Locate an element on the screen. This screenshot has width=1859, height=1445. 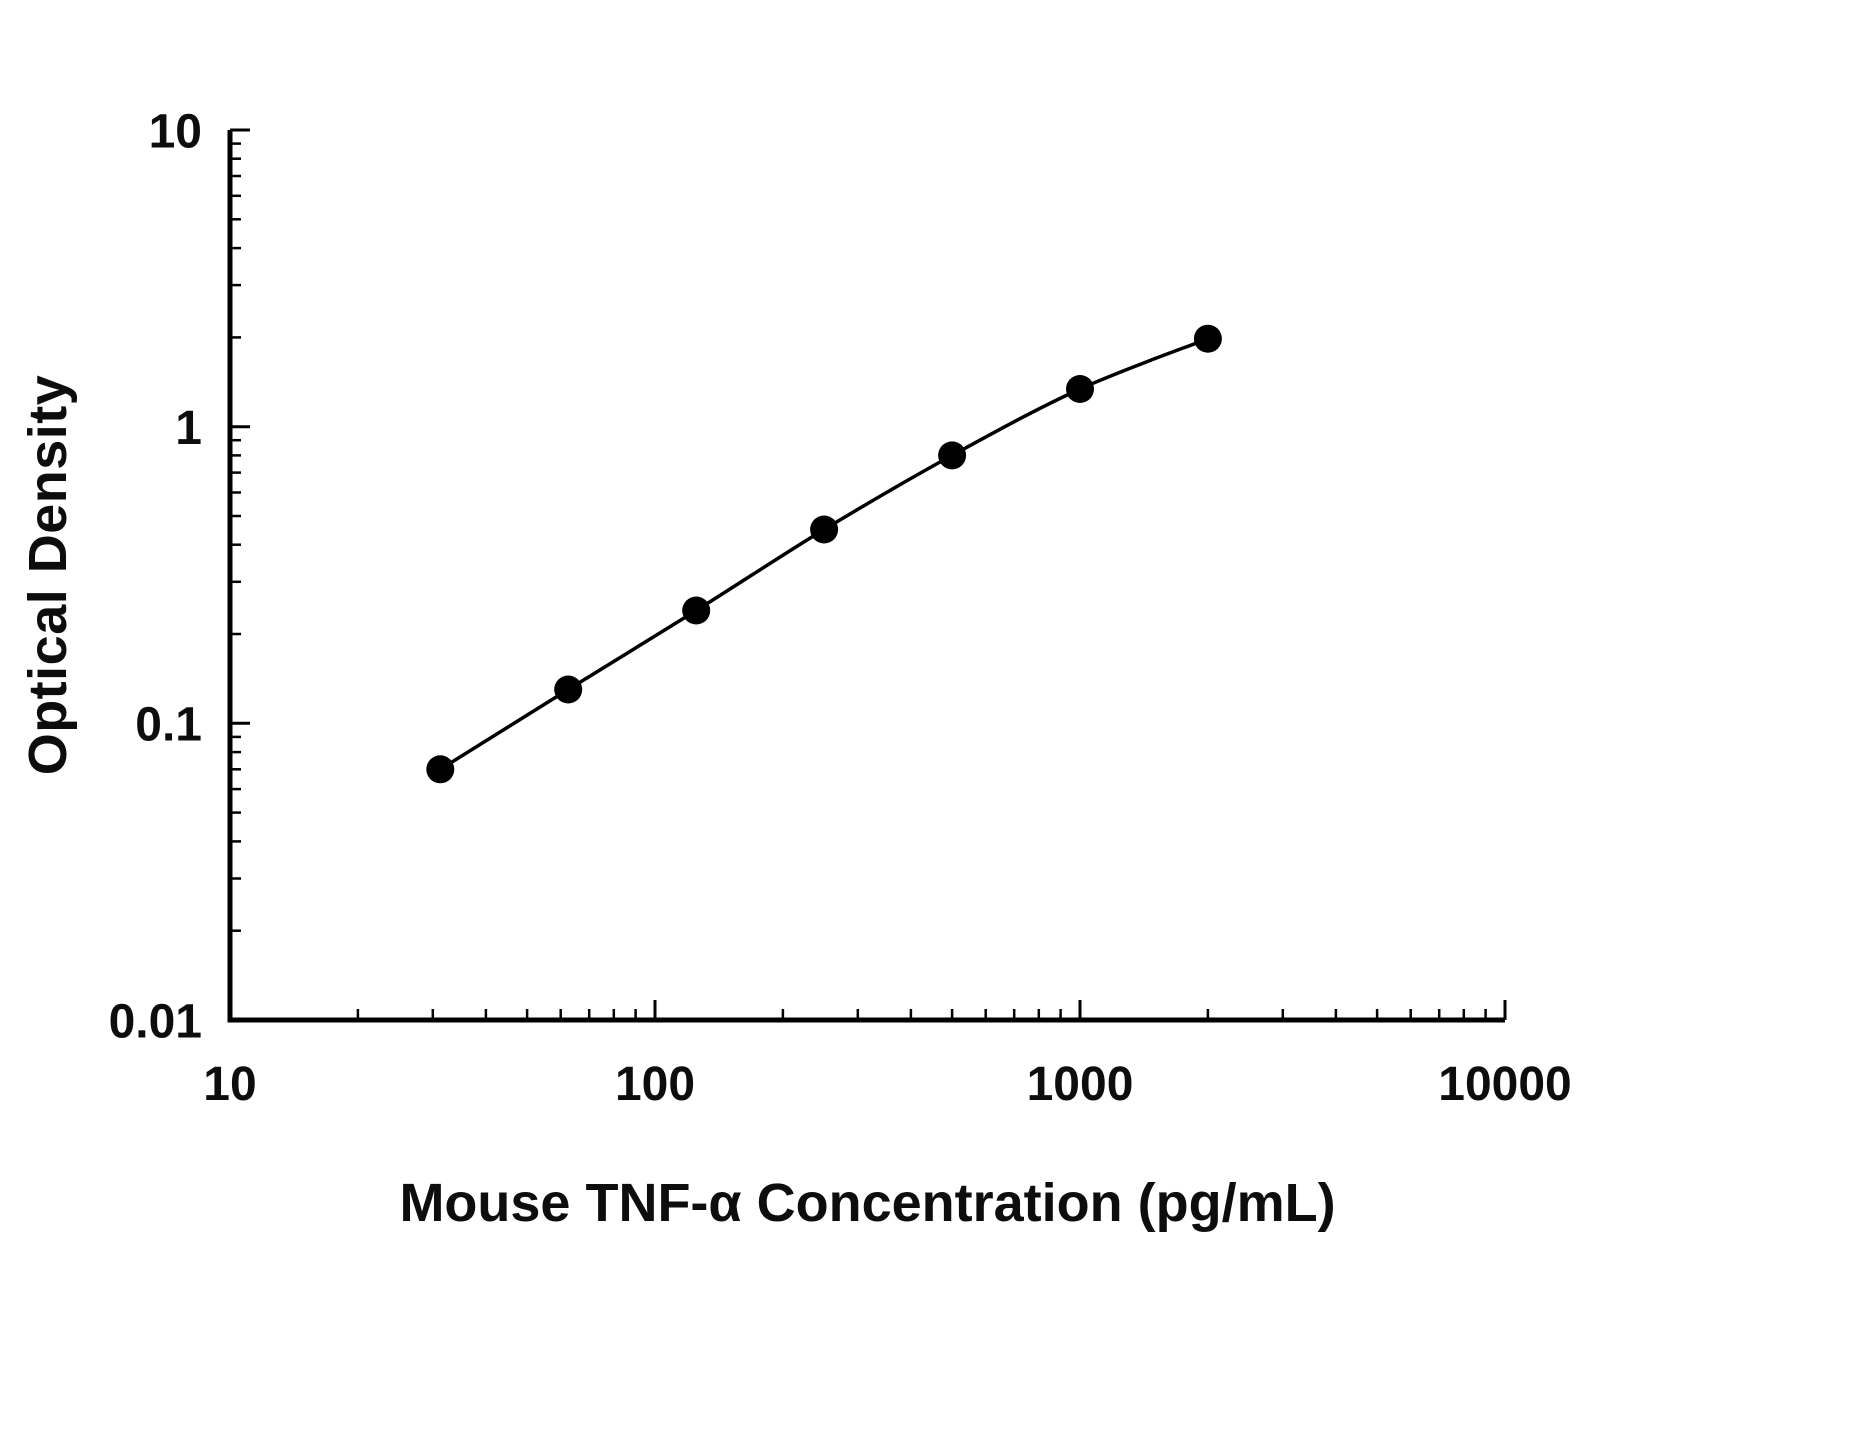
x-tick-label: 10 is located at coordinates (229, 1084).